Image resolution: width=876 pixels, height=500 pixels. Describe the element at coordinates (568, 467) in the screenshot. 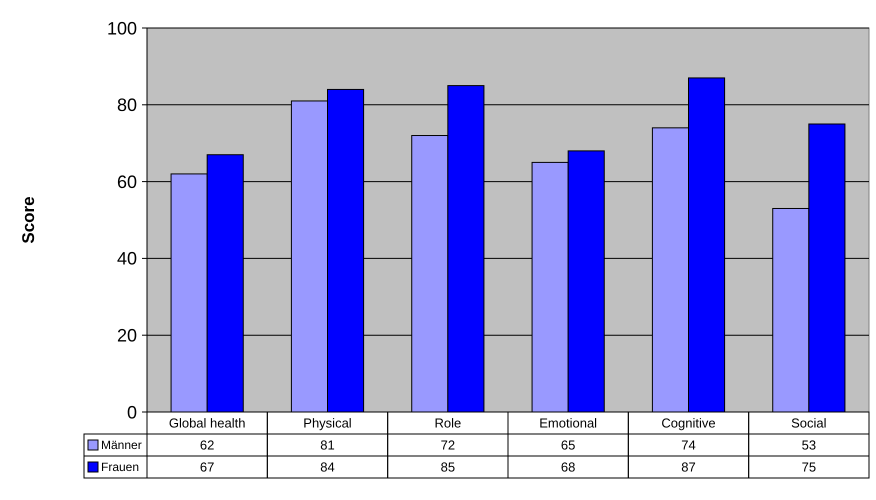

I see `data-label: 68` at that location.